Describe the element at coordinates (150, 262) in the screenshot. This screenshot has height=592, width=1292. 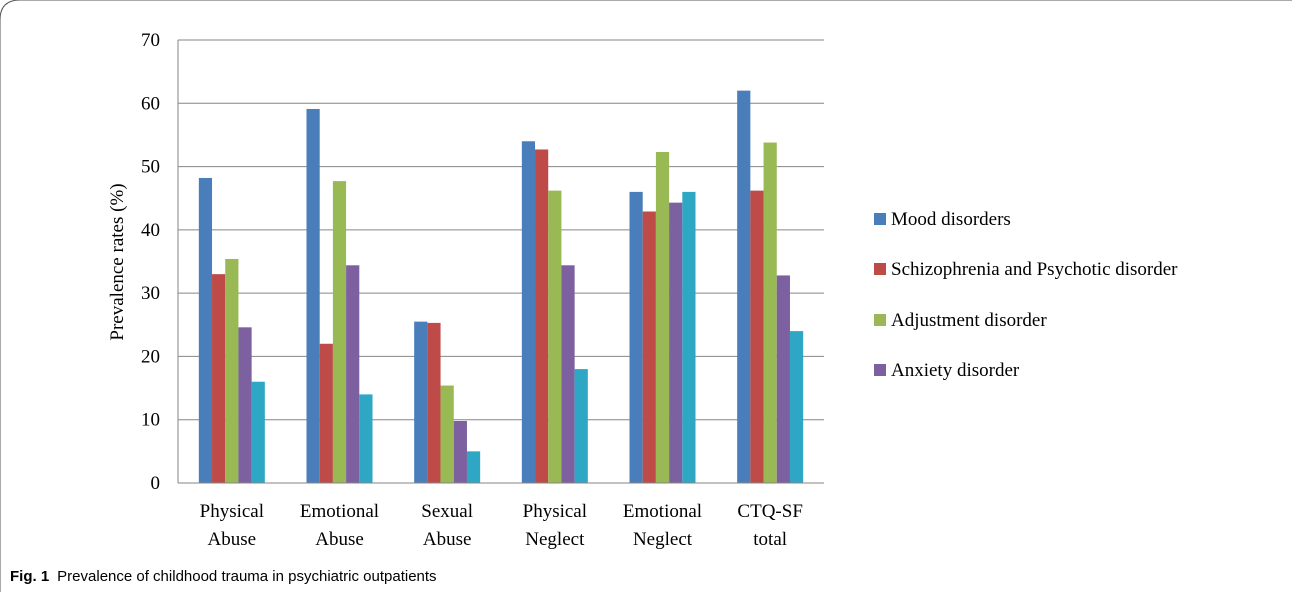
I see `y-tick-labels: 0 10 20 30 40 50 60 70` at that location.